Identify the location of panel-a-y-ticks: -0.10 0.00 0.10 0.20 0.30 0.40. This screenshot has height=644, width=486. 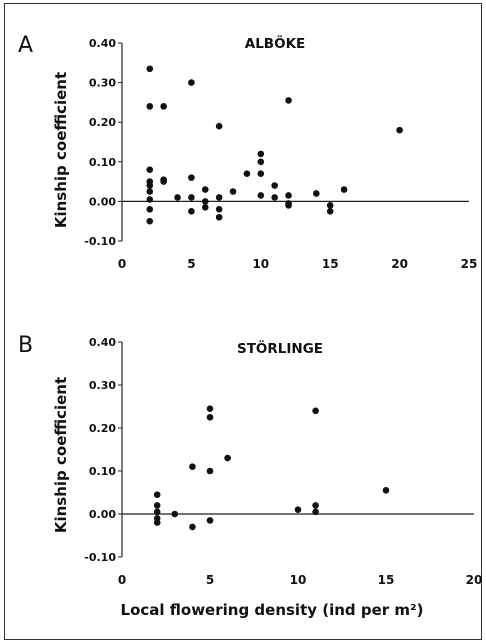
(103, 142).